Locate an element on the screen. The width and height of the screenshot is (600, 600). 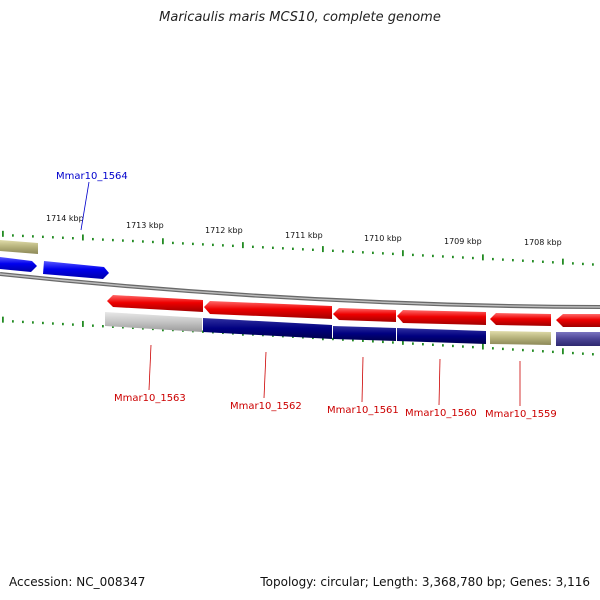
cds-feature-right is located at coordinates (578, 320).